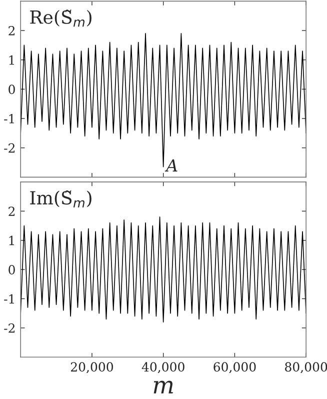 This screenshot has height=399, width=327. What do you see at coordinates (163, 387) in the screenshot?
I see `x-axis-title: m` at bounding box center [163, 387].